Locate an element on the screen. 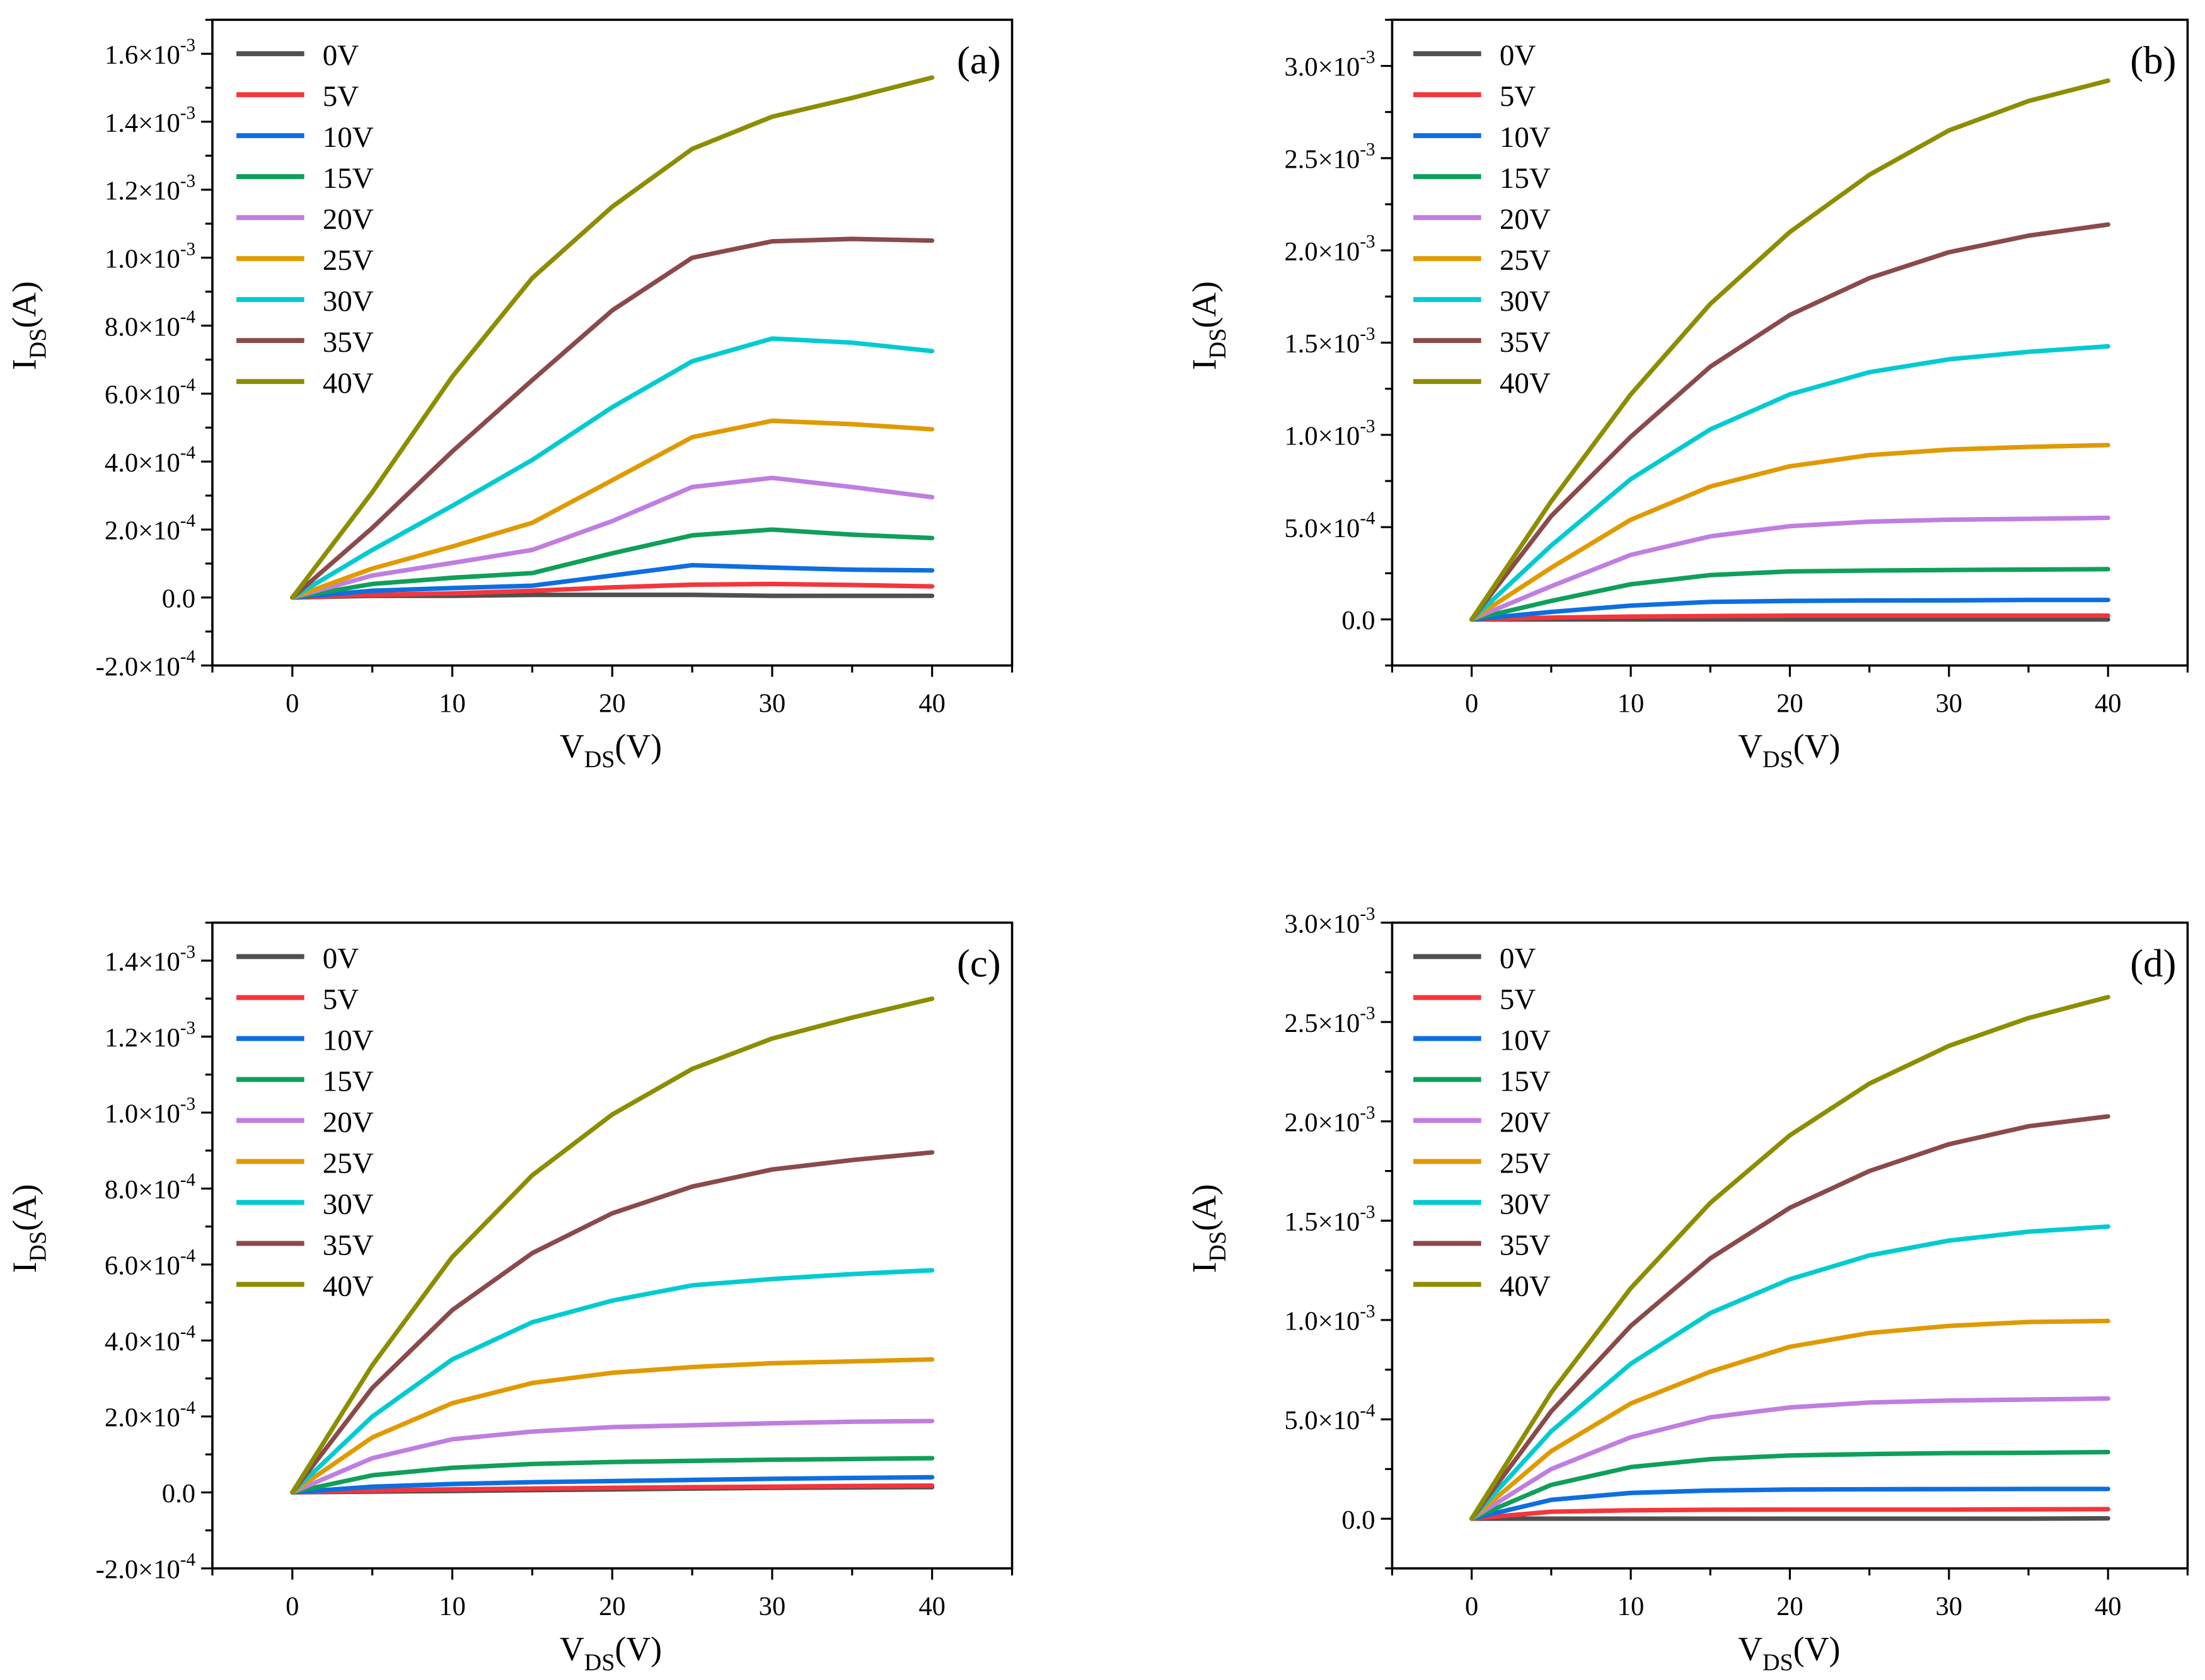  y-tick-mantissa: 0.0 is located at coordinates (1358, 620).